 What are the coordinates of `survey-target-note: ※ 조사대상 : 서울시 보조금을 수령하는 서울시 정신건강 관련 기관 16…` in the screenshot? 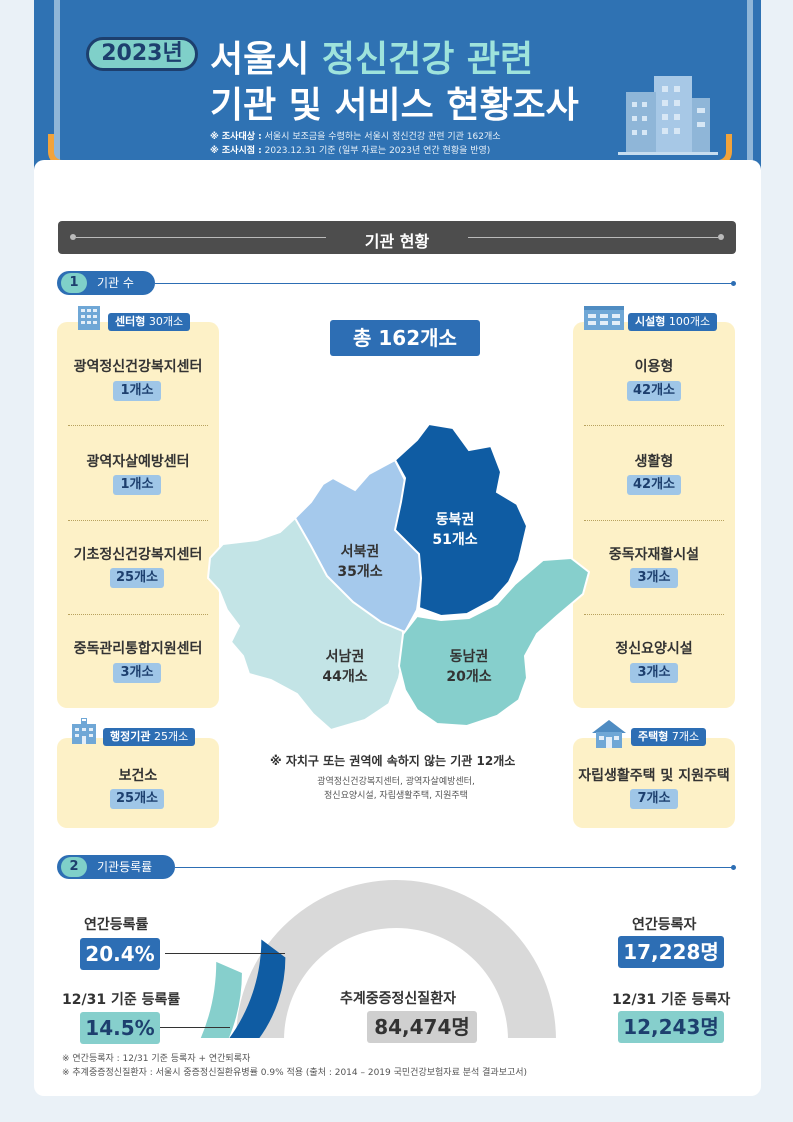 It's located at (355, 137).